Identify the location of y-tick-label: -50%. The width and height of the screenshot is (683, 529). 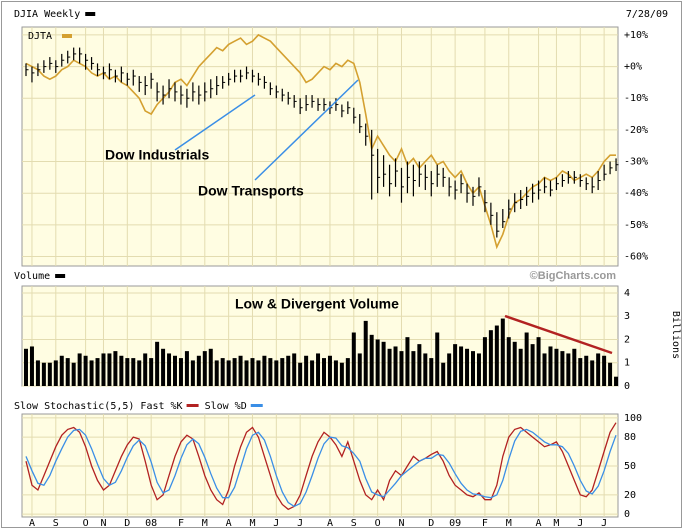
(636, 225).